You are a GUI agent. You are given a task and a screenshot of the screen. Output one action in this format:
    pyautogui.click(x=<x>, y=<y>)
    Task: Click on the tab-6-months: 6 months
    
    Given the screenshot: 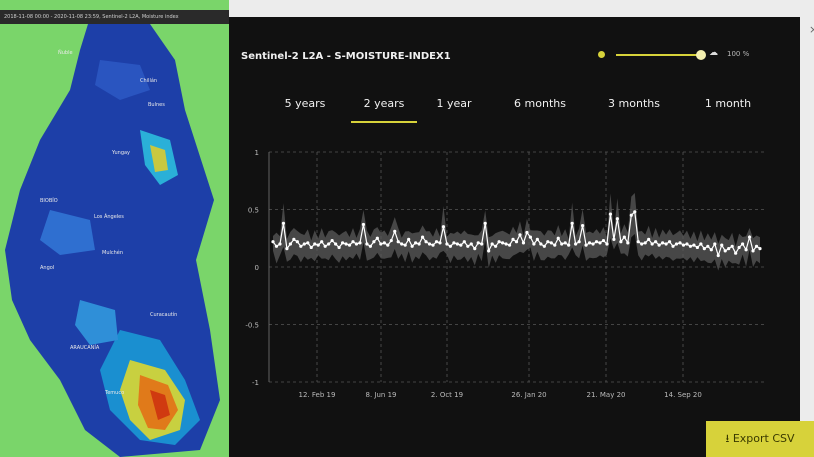 What is the action you would take?
    pyautogui.click(x=540, y=103)
    